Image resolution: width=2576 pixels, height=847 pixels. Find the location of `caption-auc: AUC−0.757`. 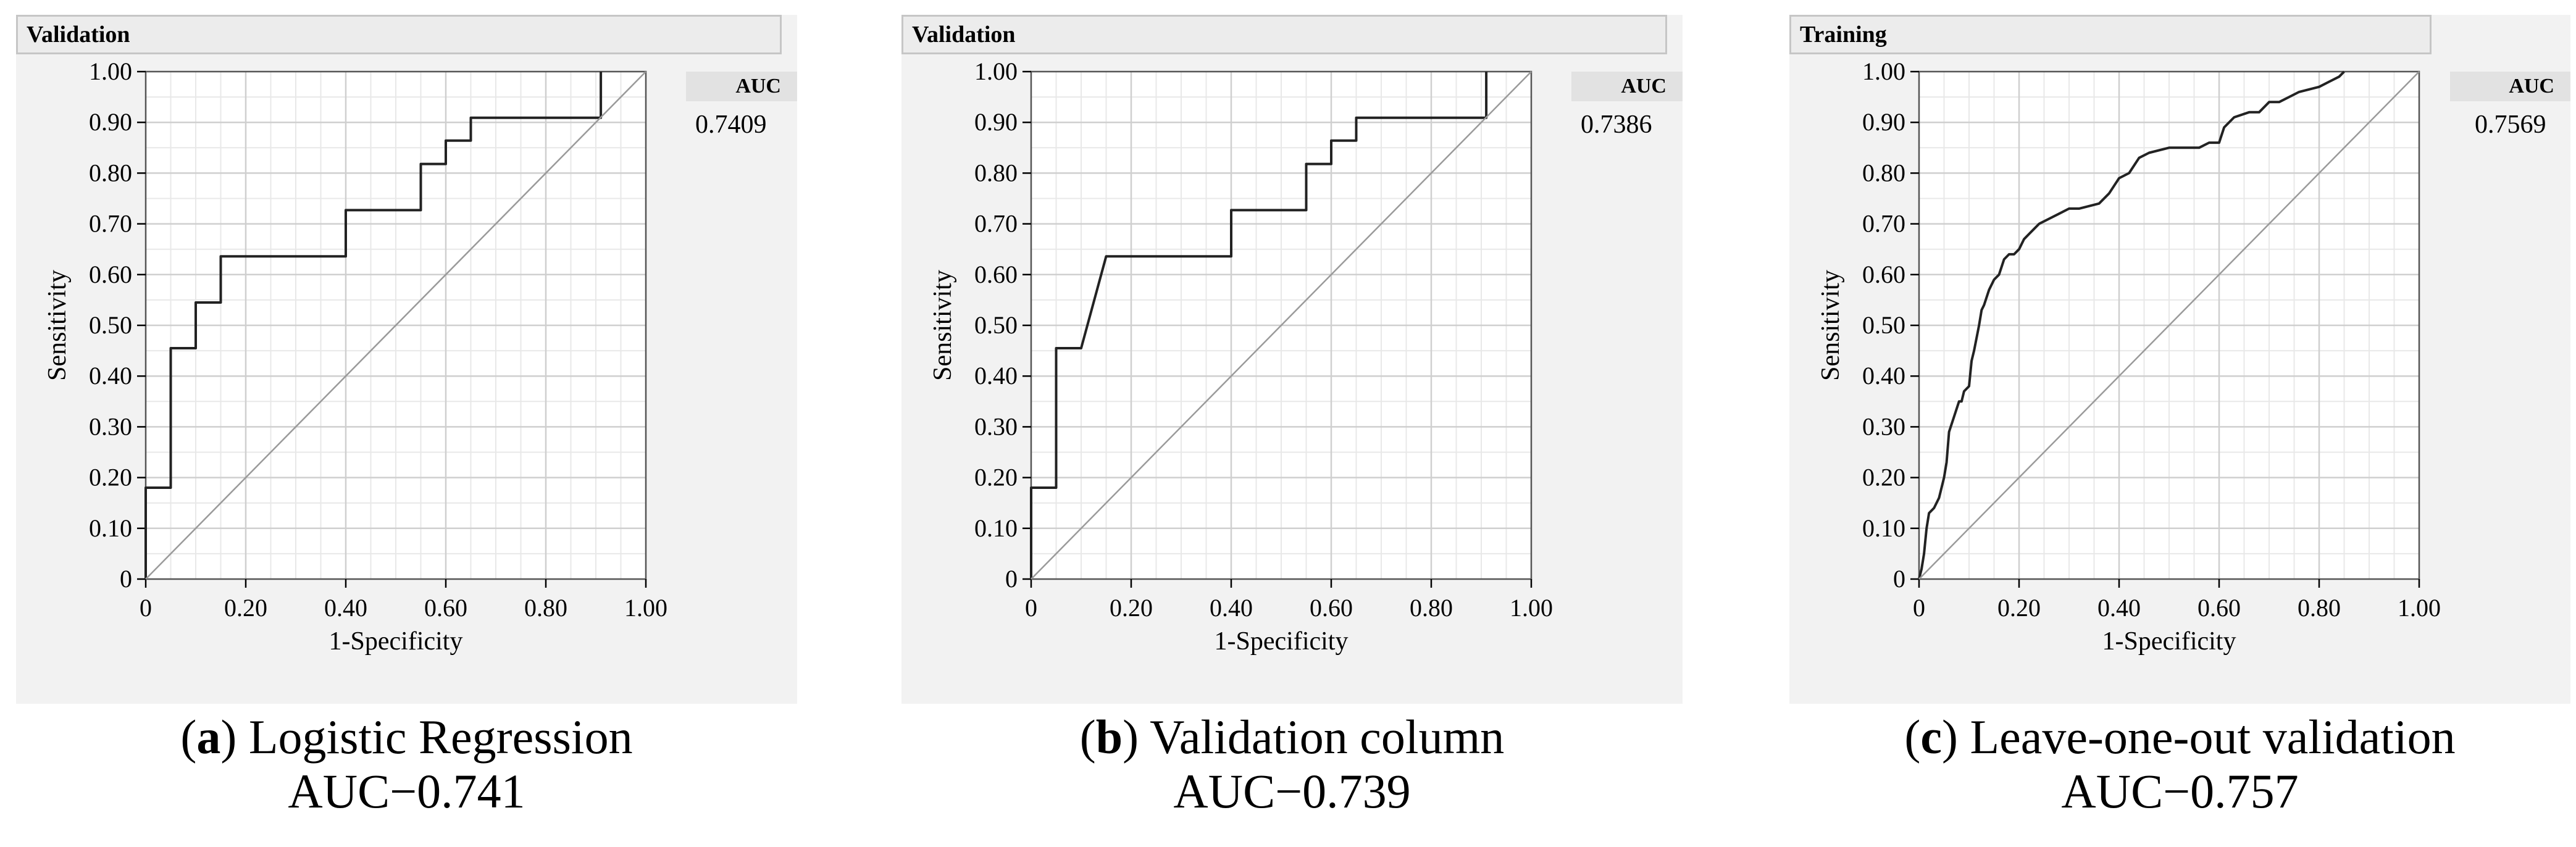

caption-auc: AUC−0.757 is located at coordinates (2180, 791).